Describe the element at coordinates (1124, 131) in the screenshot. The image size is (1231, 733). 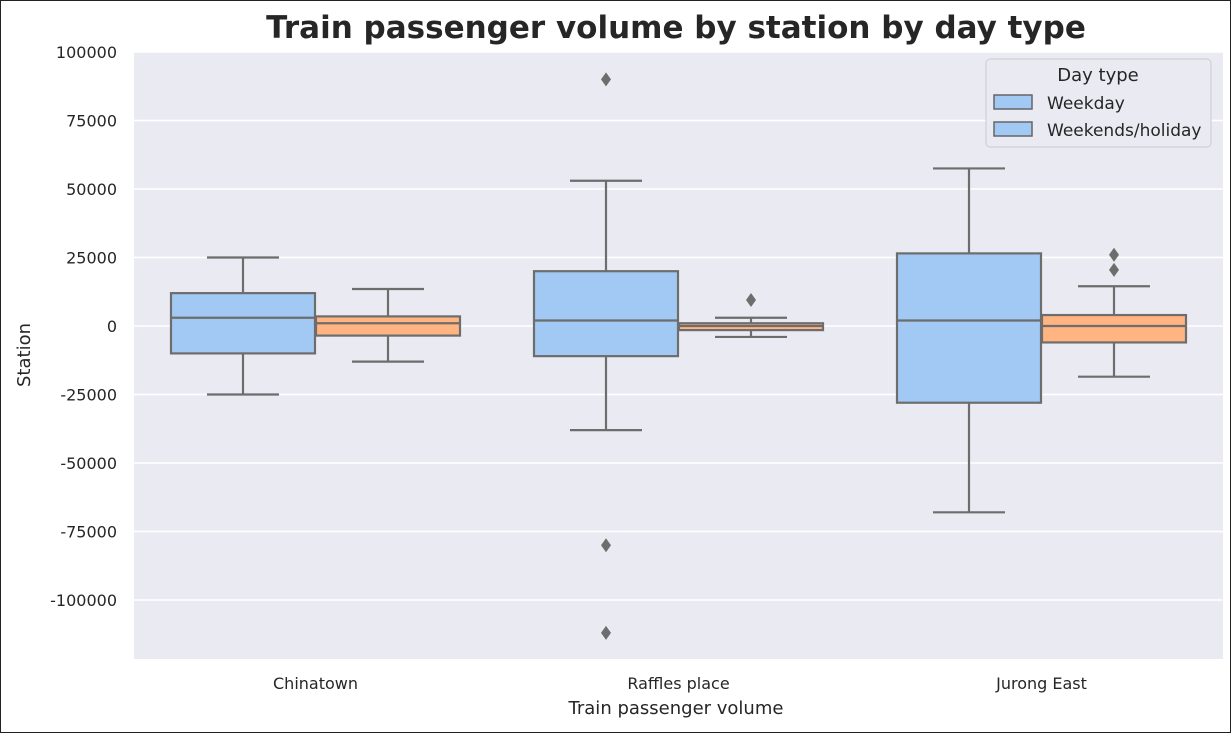
I see `legend-label-weekends-holiday: Weekends/holiday` at that location.